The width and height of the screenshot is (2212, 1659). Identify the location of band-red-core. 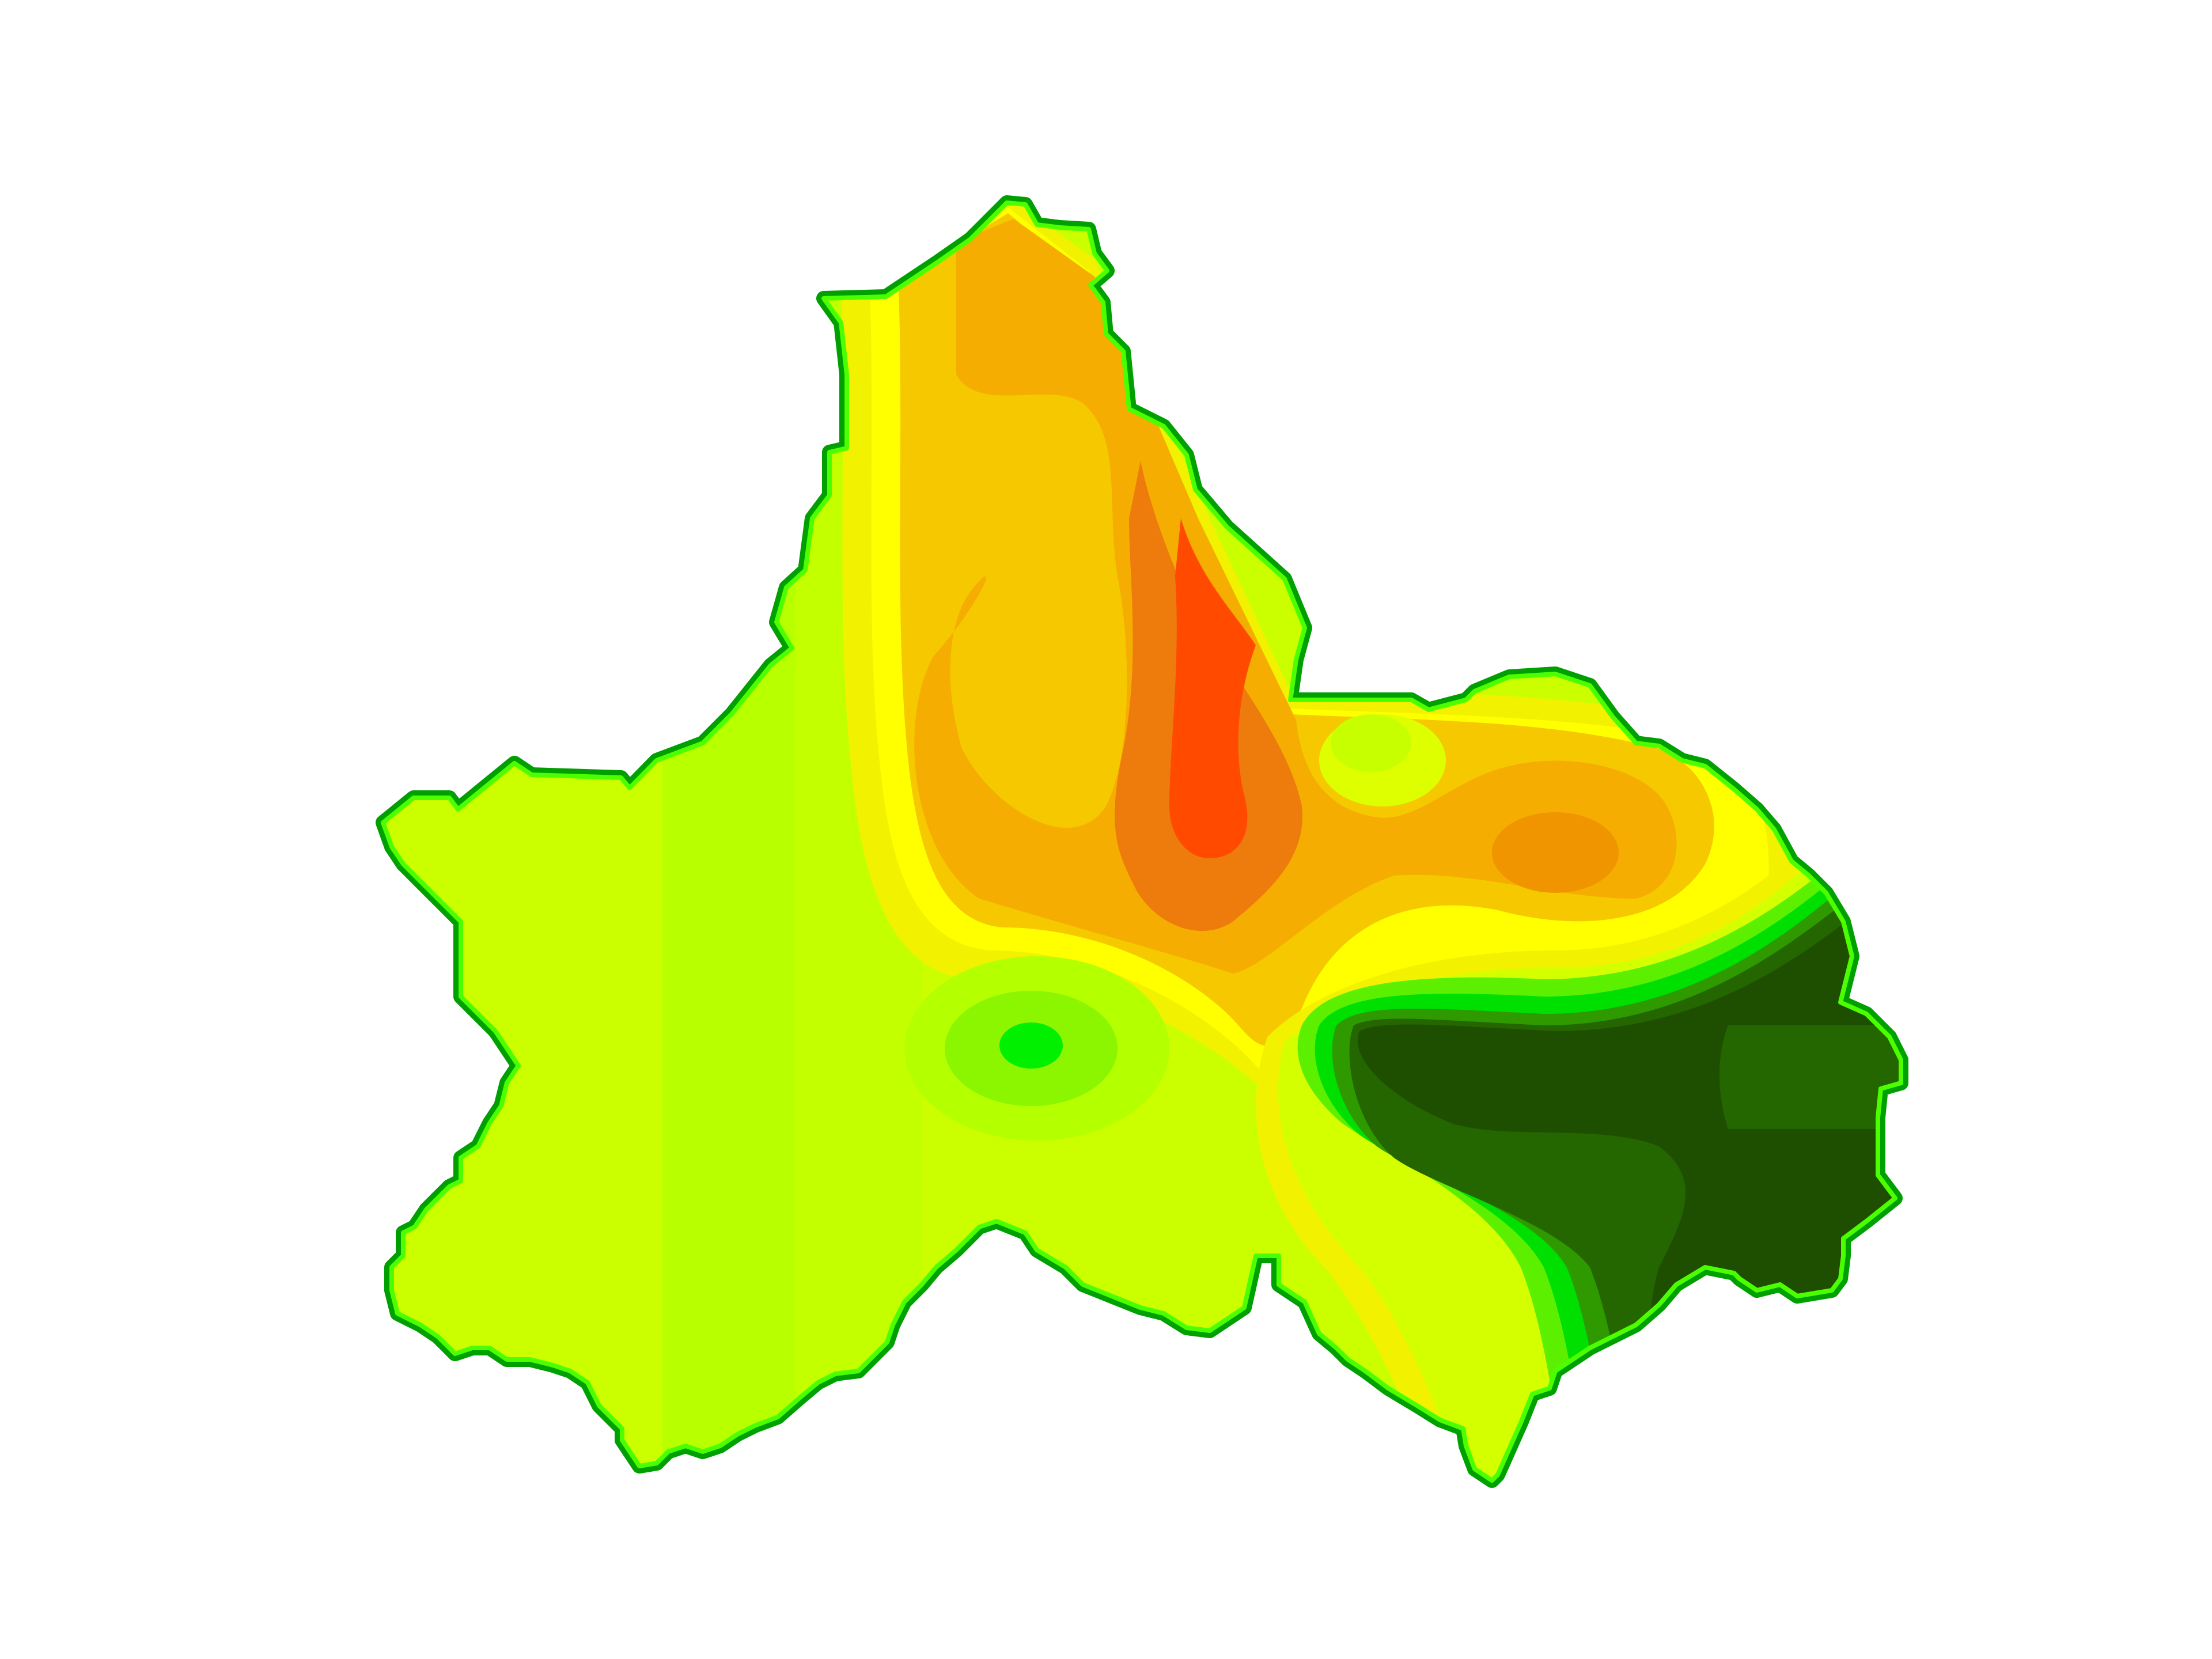
(1212, 688).